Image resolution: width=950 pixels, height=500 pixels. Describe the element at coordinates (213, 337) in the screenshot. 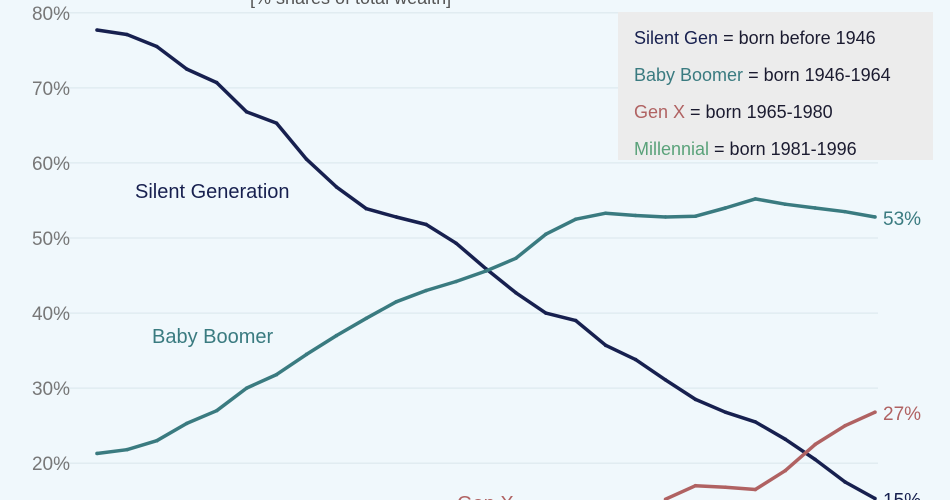

I see `series-label: Baby Boomer` at that location.